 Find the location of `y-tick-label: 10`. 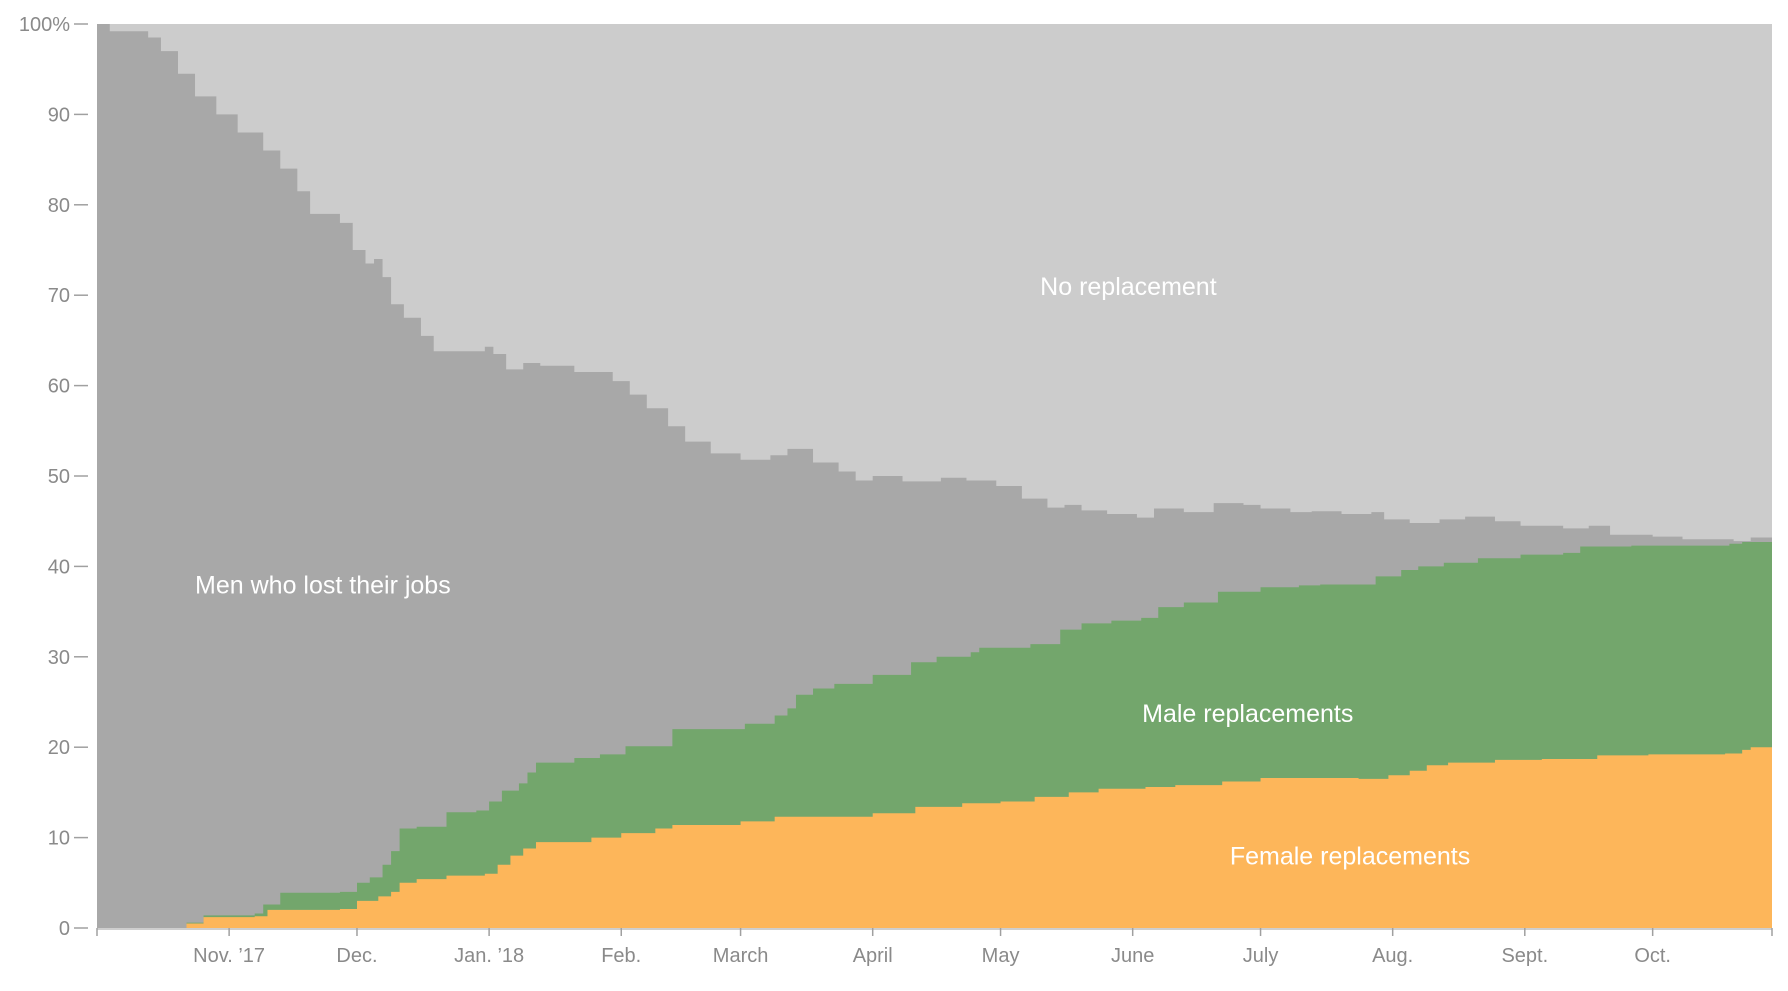

y-tick-label: 10 is located at coordinates (59, 839).